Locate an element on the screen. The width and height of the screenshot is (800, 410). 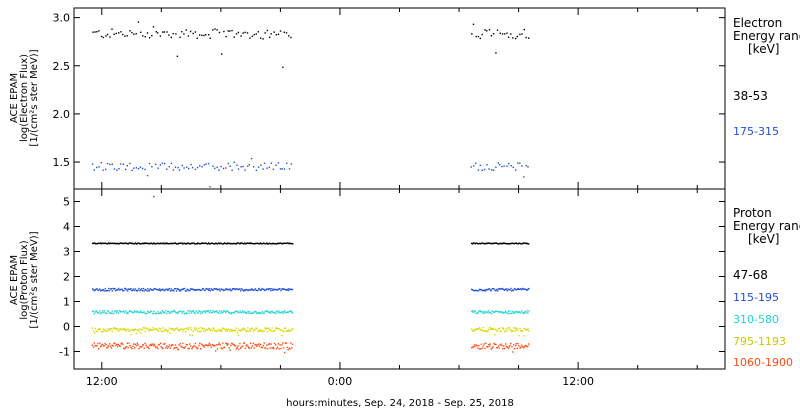
electron-legend-energy: Energy range is located at coordinates (766, 36).